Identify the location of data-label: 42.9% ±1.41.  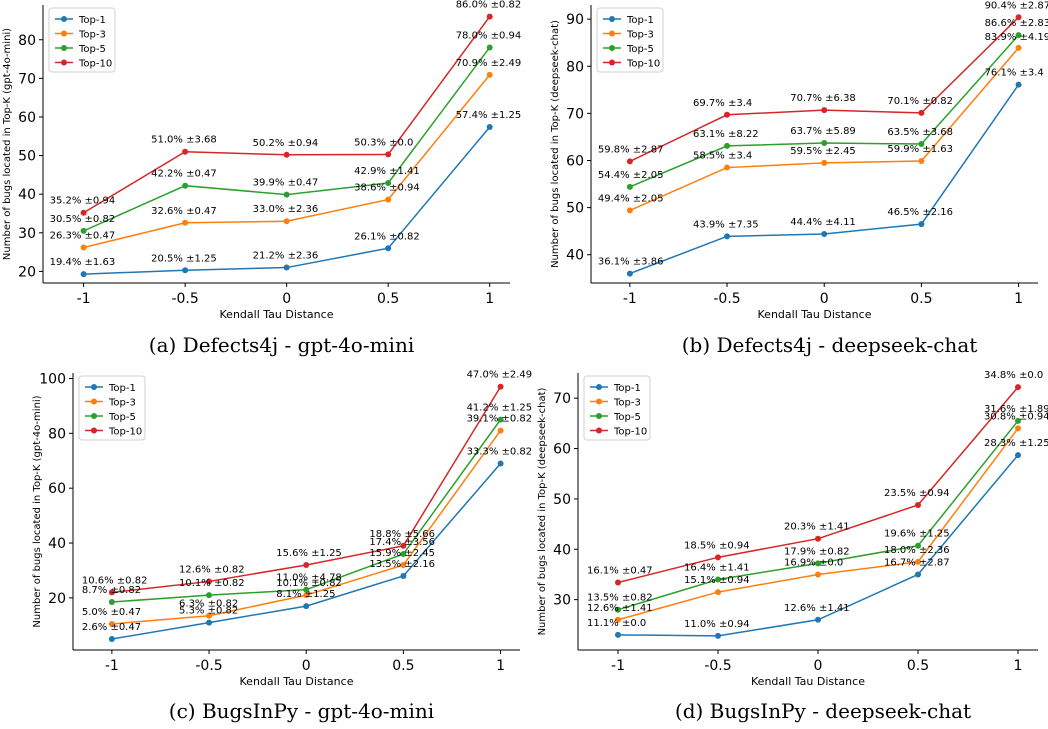
(387, 171).